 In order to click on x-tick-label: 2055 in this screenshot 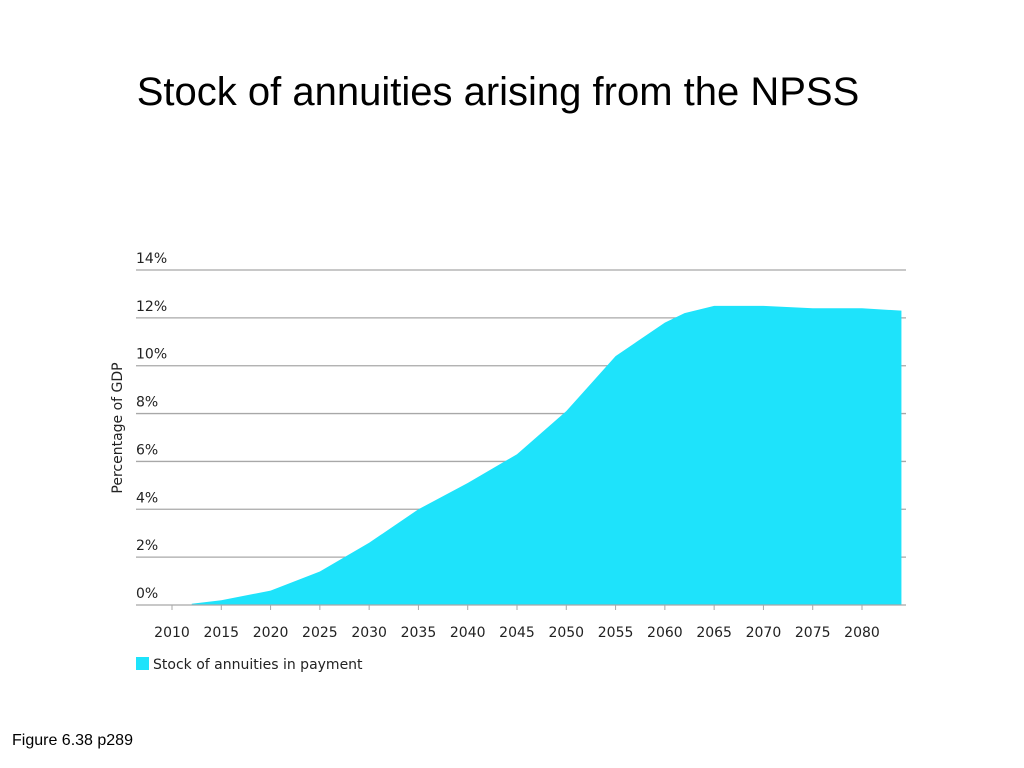, I will do `click(616, 633)`.